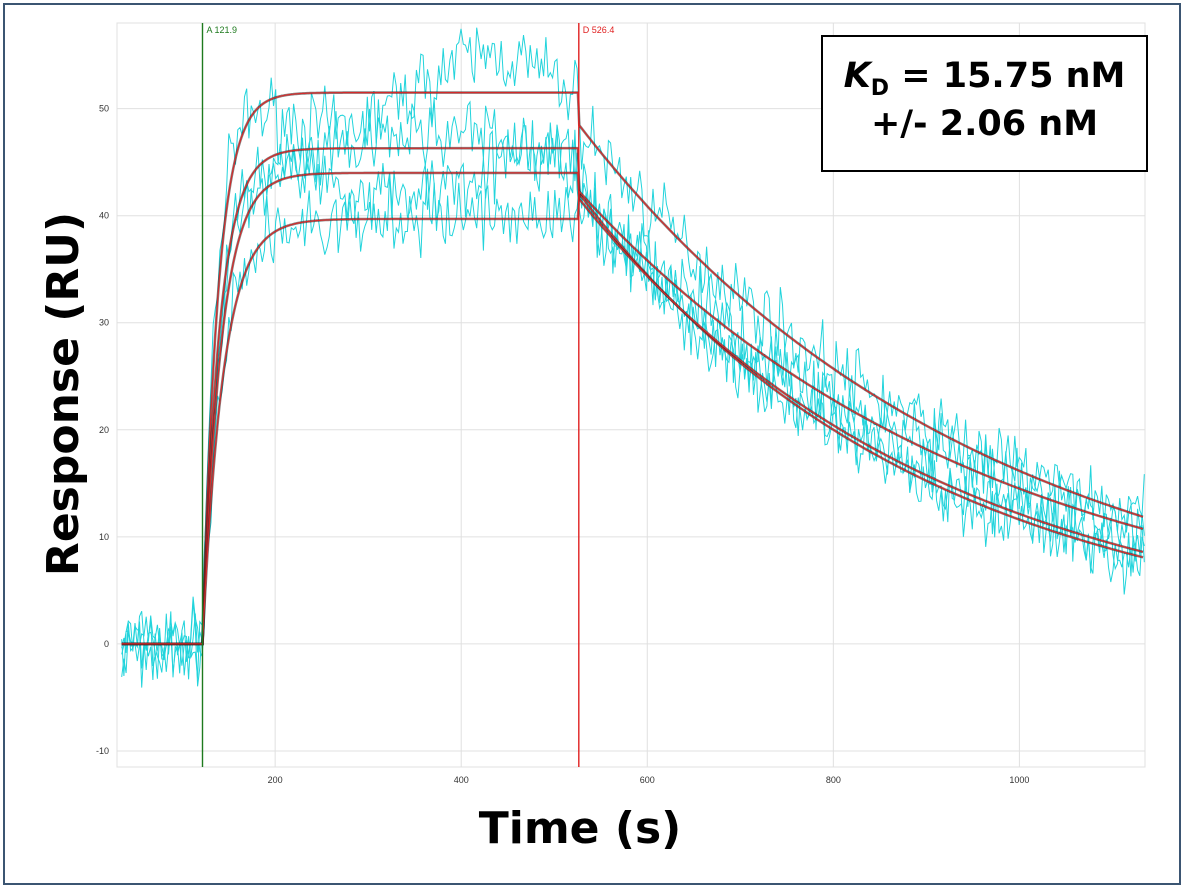  Describe the element at coordinates (461, 780) in the screenshot. I see `x-tick-label: 400` at that location.